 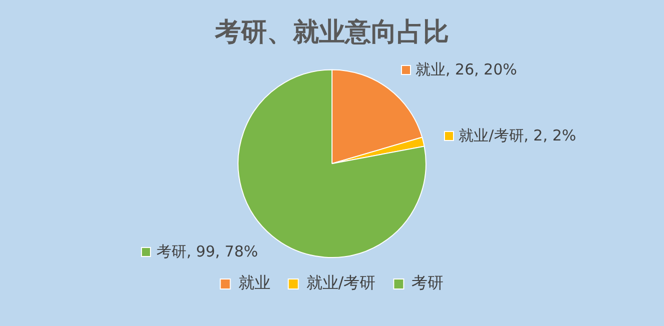 I want to click on data-label: 就业/考研, 2, 2%, so click(x=517, y=135).